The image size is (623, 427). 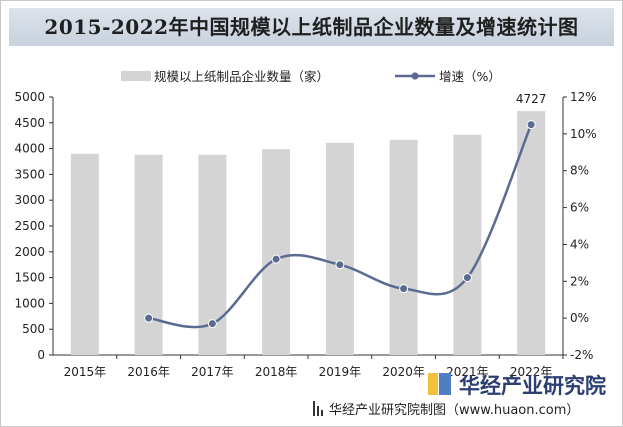 I want to click on y-right-tick-label: 0%, so click(x=579, y=318).